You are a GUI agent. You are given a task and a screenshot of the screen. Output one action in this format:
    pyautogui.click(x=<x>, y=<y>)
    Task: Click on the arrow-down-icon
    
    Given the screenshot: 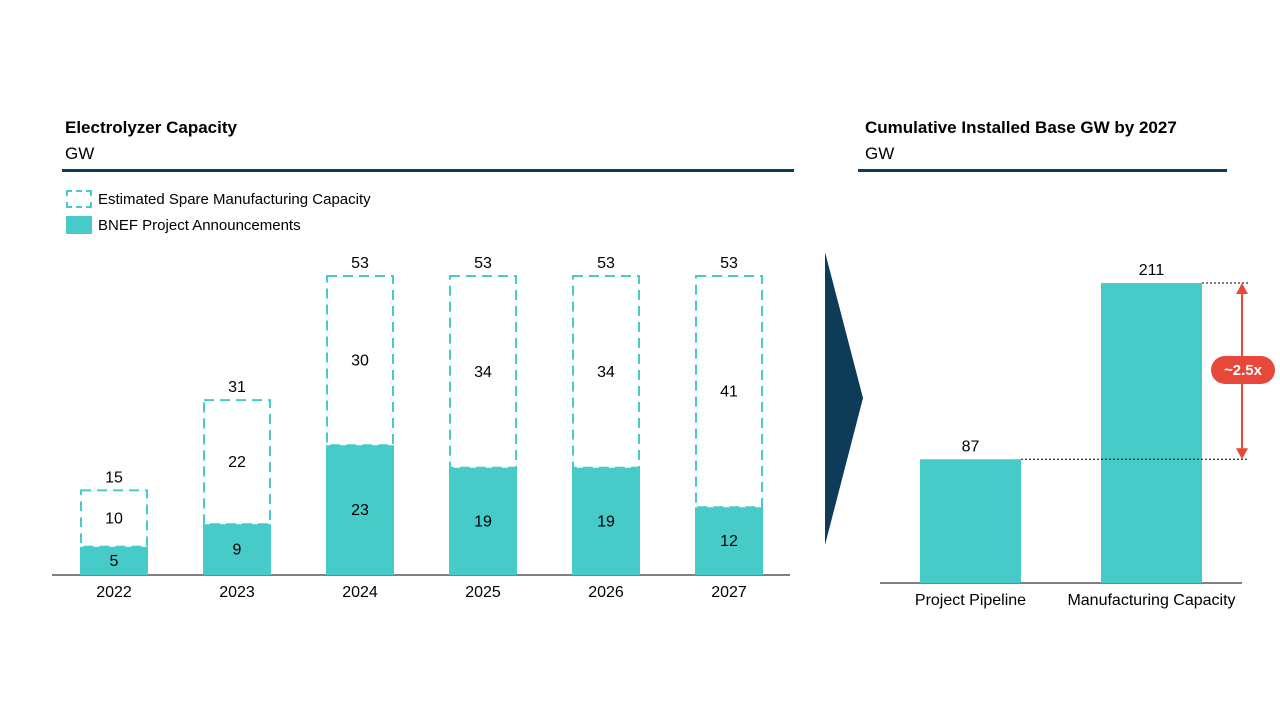 What is the action you would take?
    pyautogui.click(x=1242, y=454)
    